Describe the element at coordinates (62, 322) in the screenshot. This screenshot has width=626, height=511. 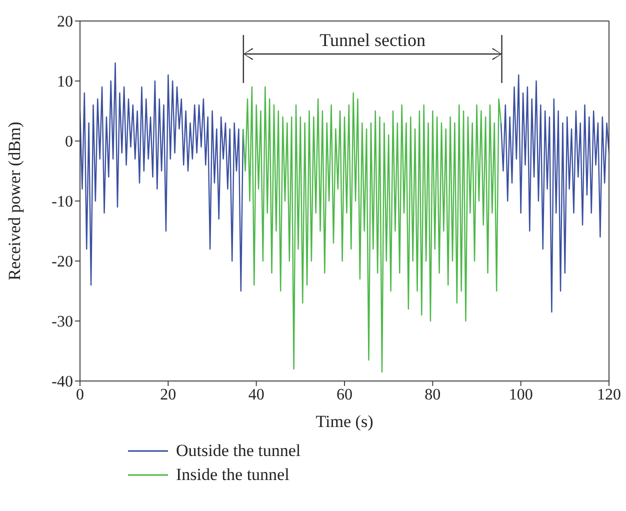
I see `y-tick-label: -30` at that location.